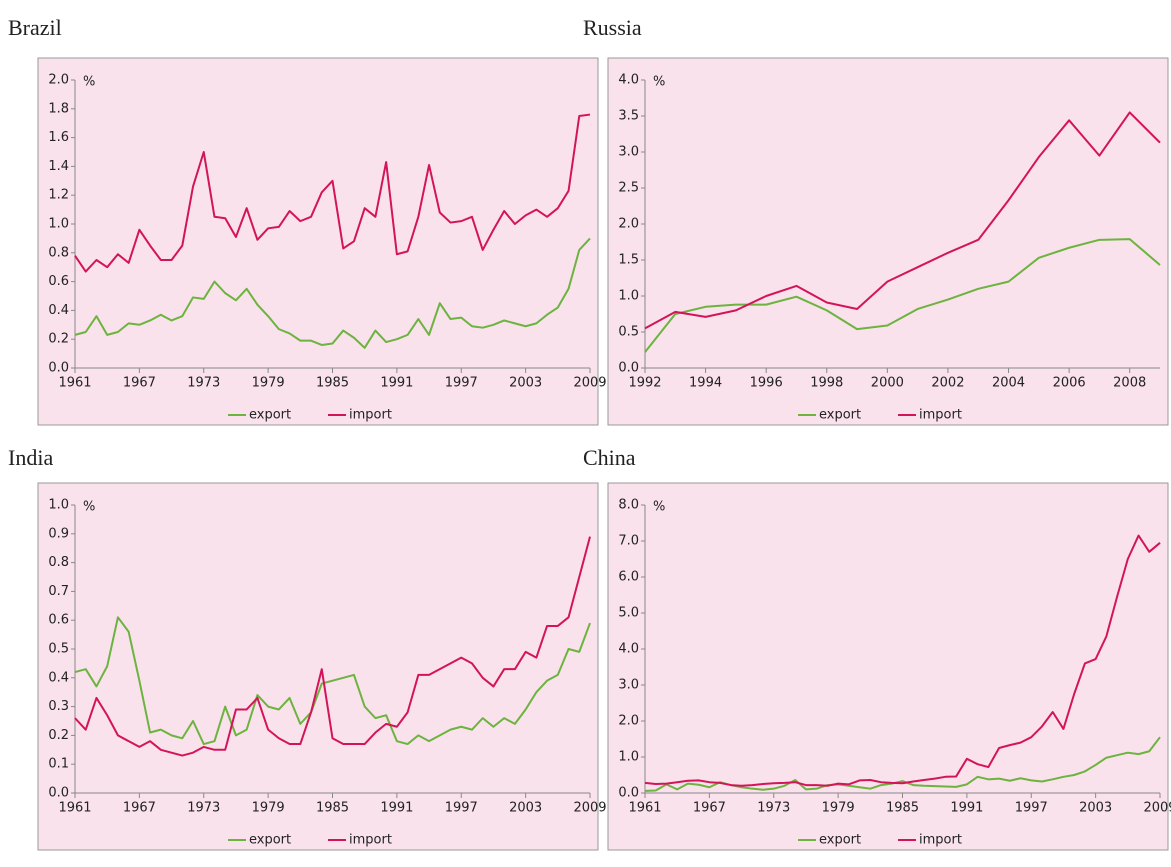 The height and width of the screenshot is (867, 1171). Describe the element at coordinates (628, 685) in the screenshot. I see `y-tick-label: 3.0` at that location.